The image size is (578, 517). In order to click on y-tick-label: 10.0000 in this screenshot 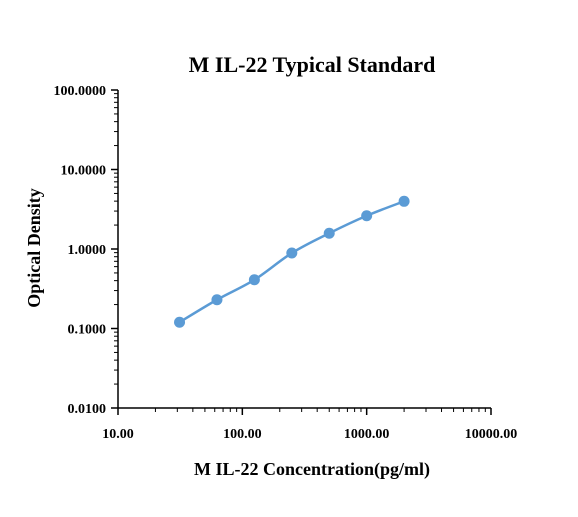, I will do `click(84, 171)`.